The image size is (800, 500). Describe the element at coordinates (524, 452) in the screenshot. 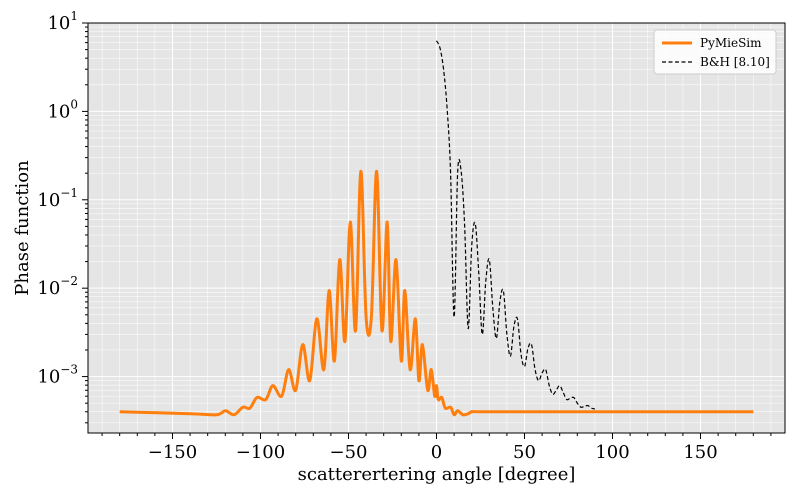

I see `x-tick-label: 50` at that location.